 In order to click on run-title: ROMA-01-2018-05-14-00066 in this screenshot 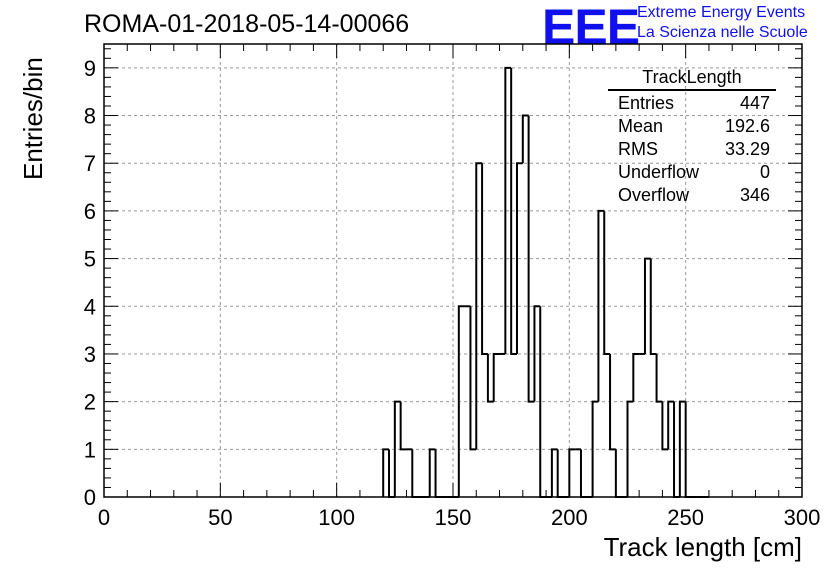, I will do `click(247, 24)`.